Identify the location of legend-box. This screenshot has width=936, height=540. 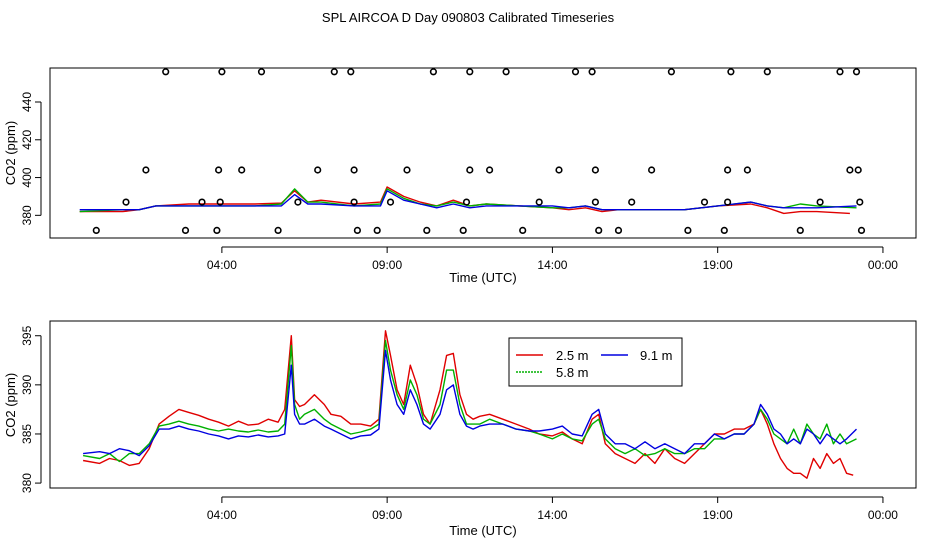
(595, 362).